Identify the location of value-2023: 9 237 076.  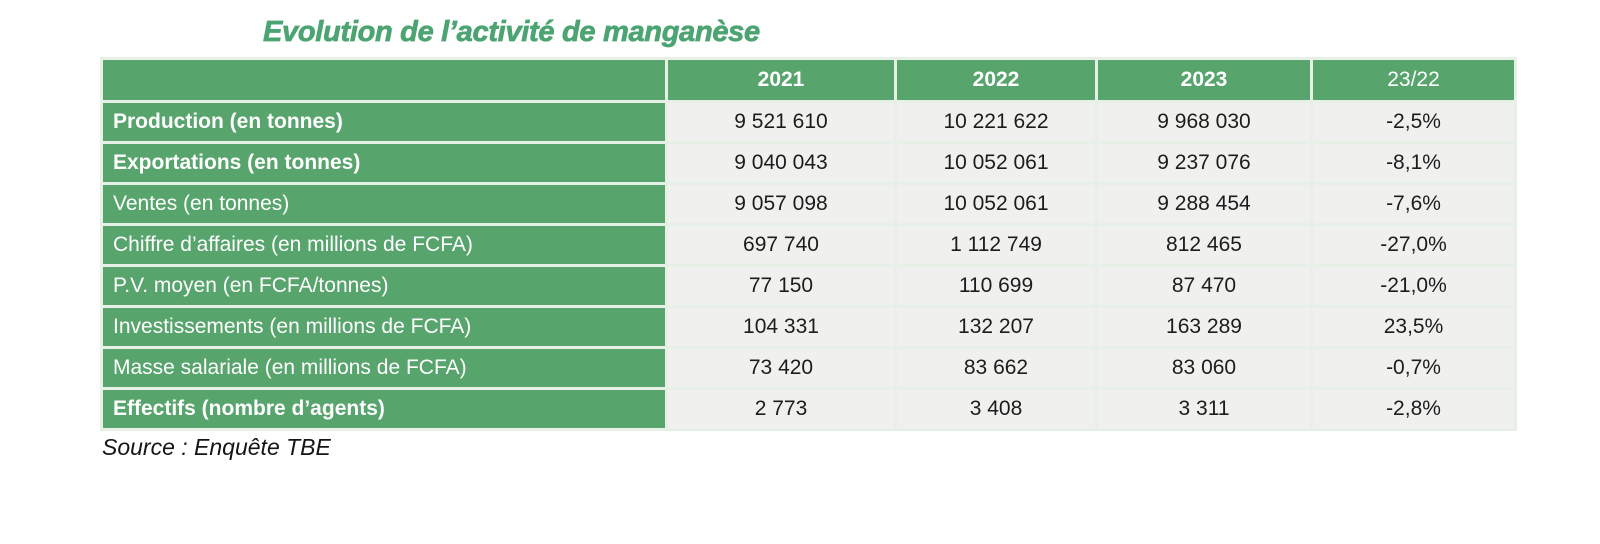
(1204, 163).